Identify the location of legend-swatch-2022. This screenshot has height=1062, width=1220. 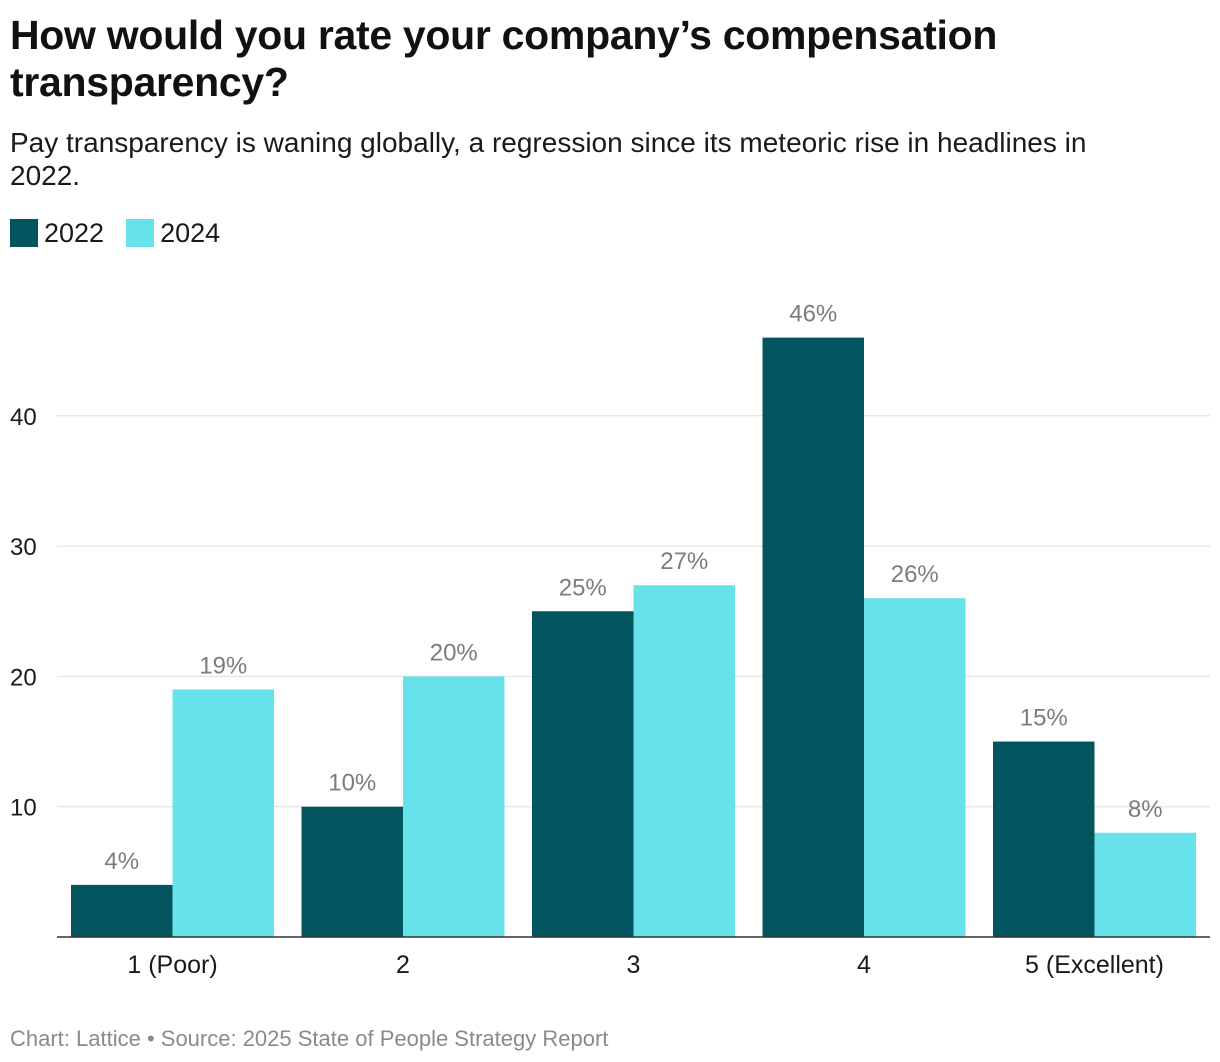
(24, 233).